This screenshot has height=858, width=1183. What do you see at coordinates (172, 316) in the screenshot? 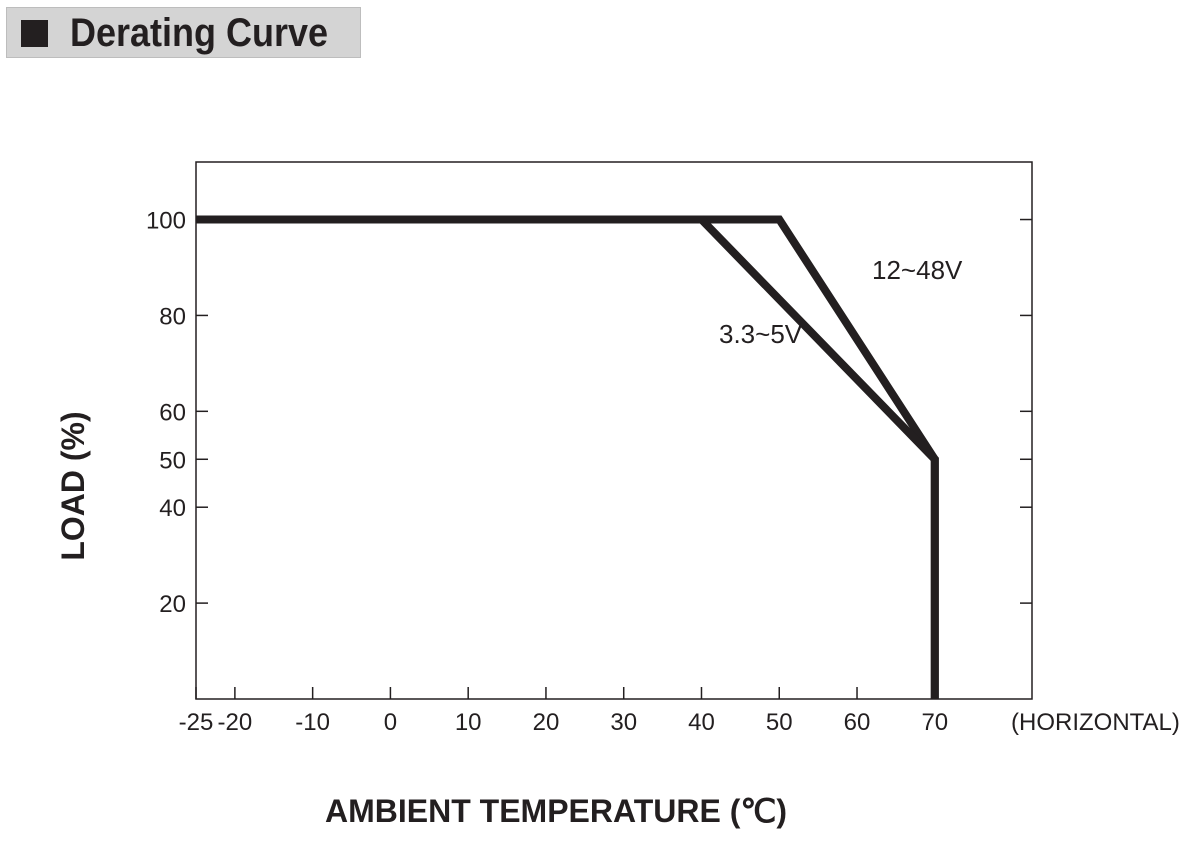
I see `y-tick-label: 80` at bounding box center [172, 316].